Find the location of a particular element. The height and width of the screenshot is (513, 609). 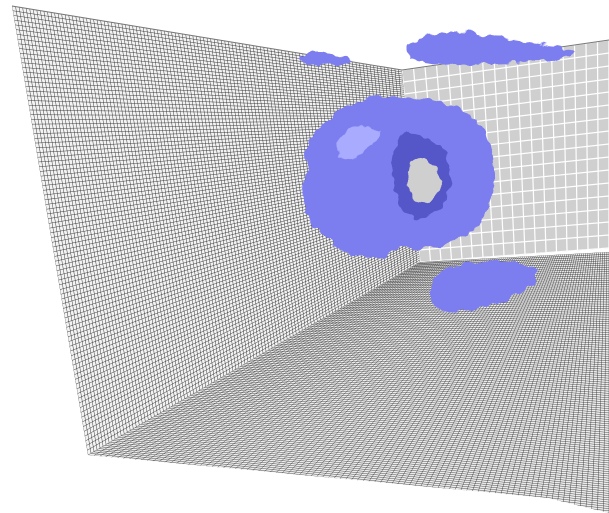

isosurface-blob-main is located at coordinates (398, 177).